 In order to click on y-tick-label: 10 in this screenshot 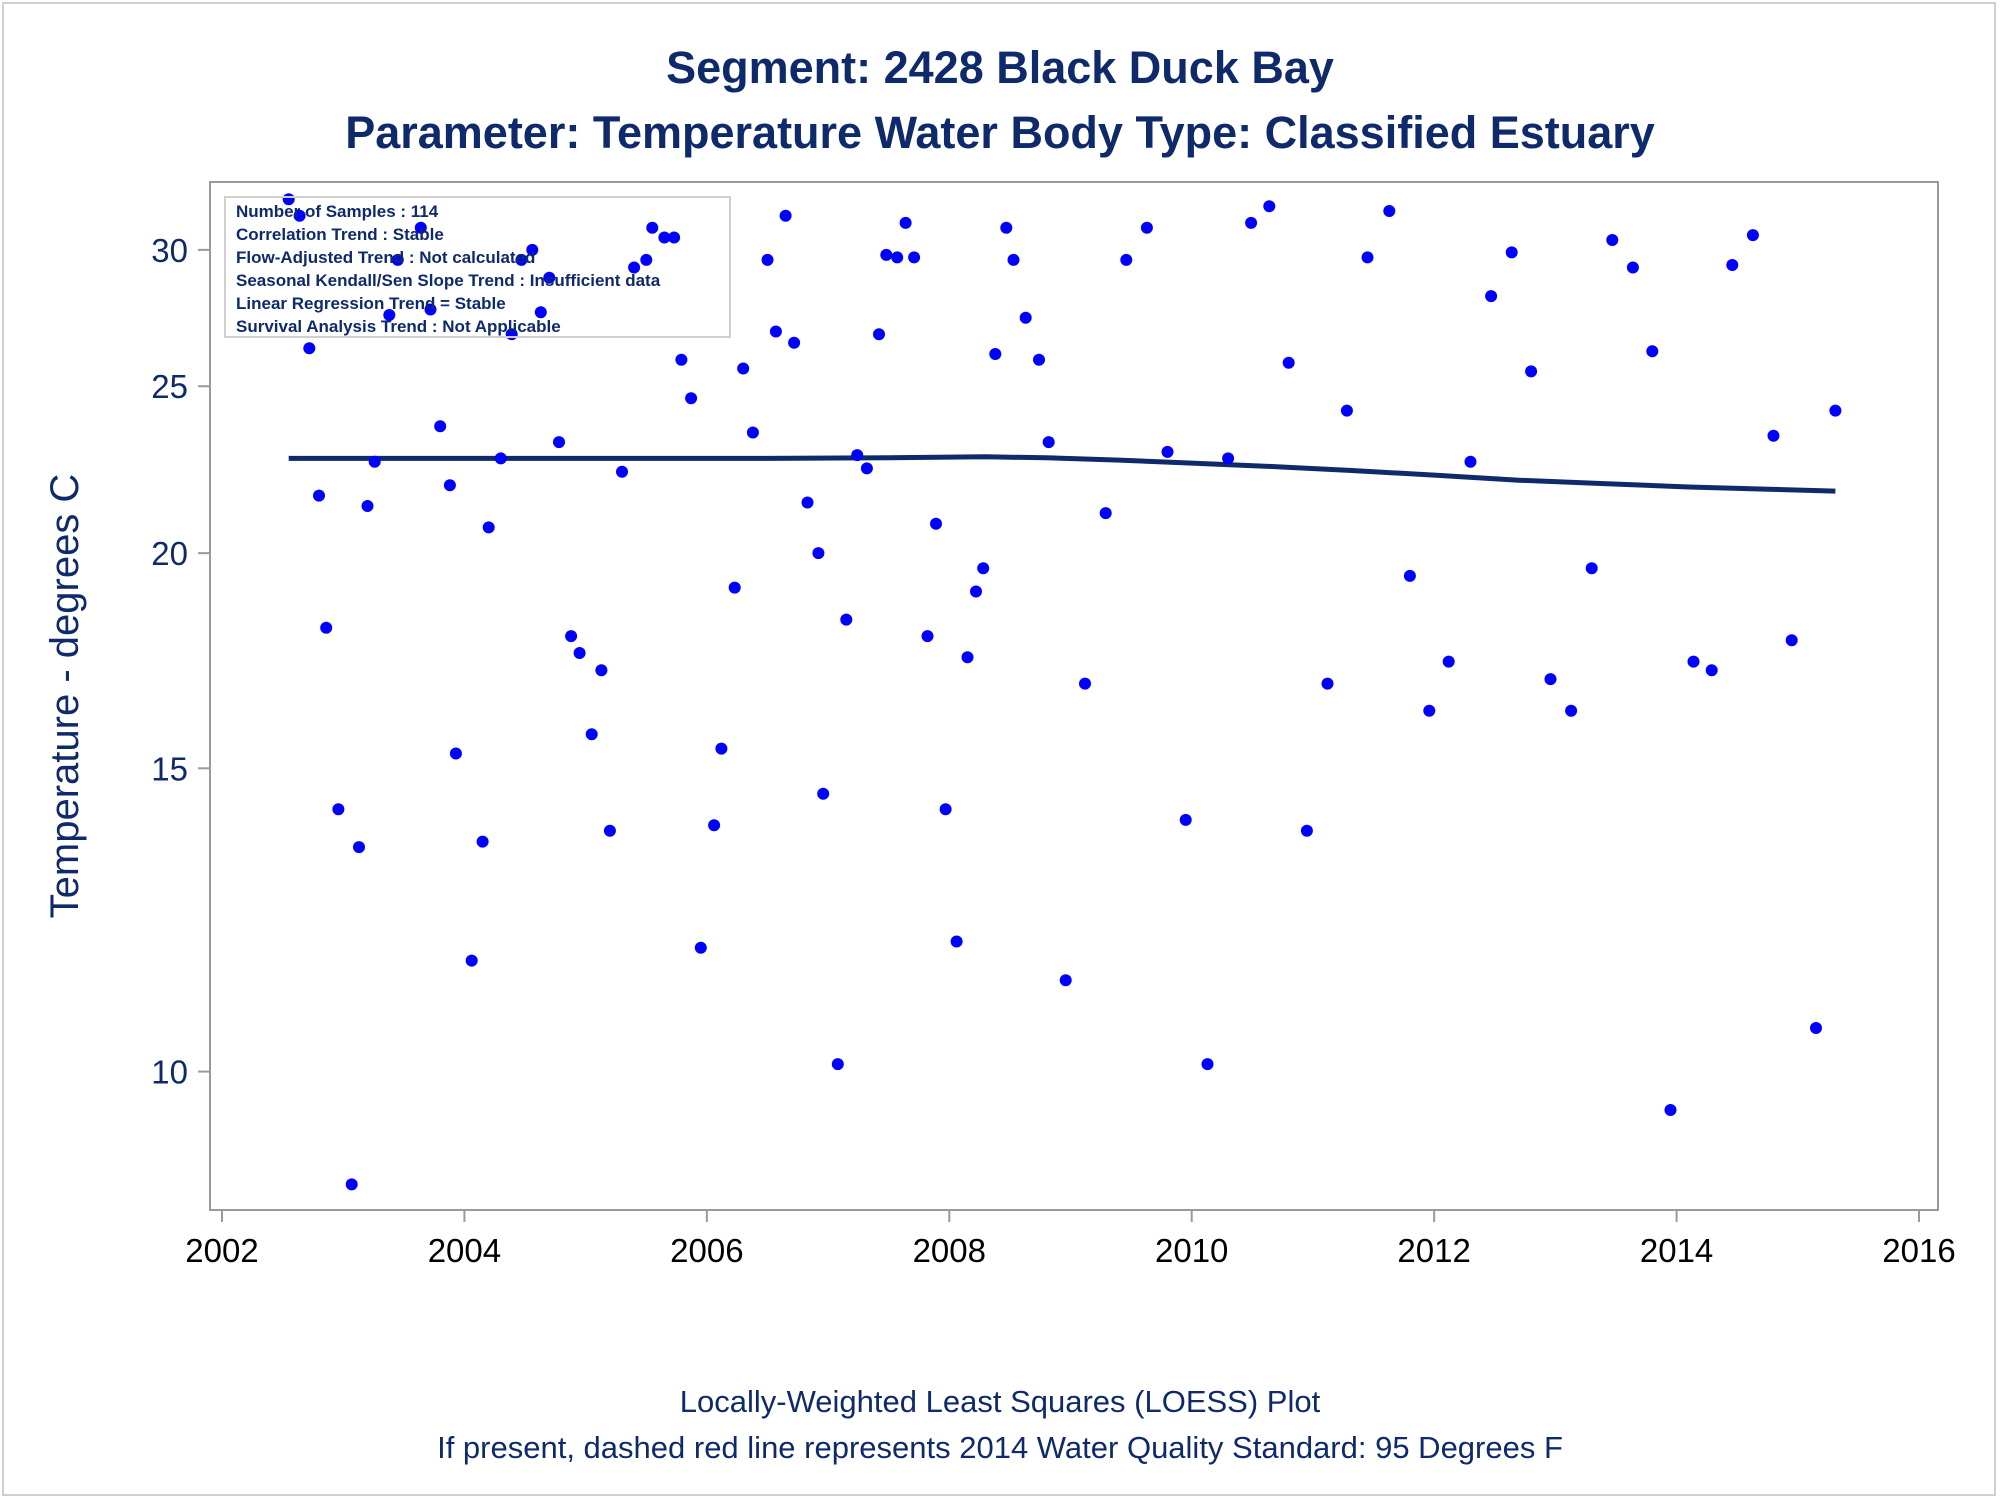, I will do `click(169, 1072)`.